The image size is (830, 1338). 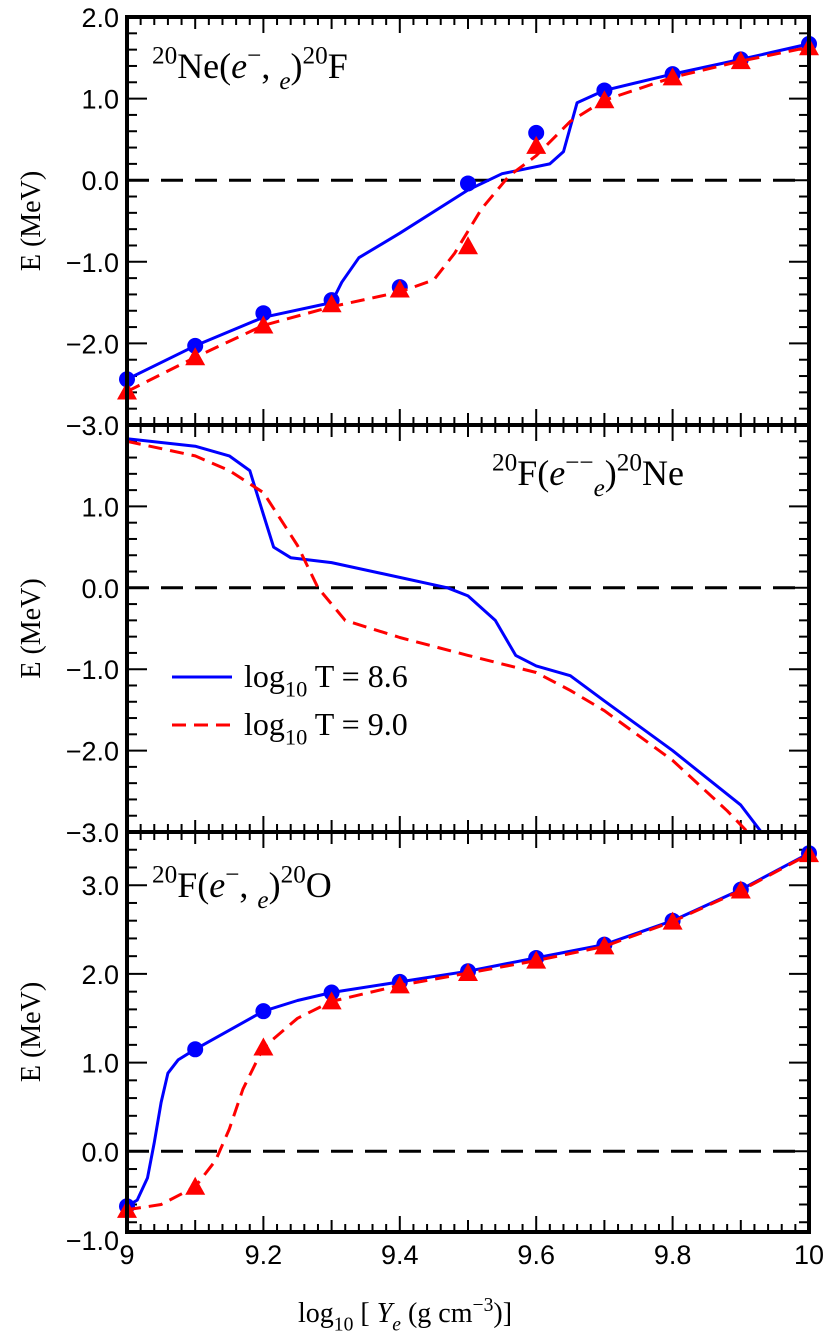 I want to click on panel-title: 20F(e−, e)20O, so click(x=242, y=888).